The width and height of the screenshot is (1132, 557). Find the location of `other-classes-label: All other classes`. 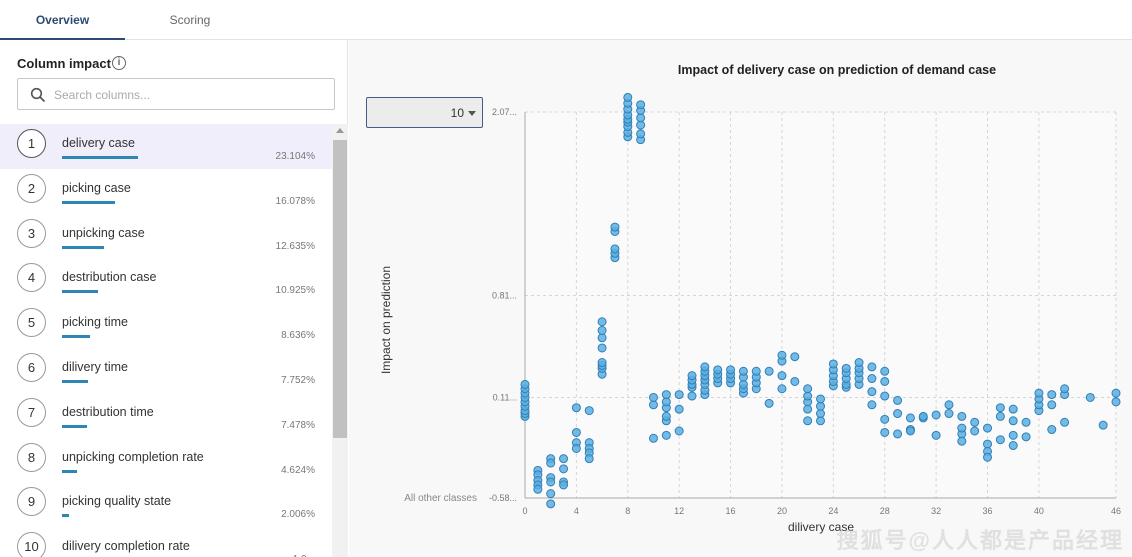

other-classes-label: All other classes is located at coordinates (440, 498).